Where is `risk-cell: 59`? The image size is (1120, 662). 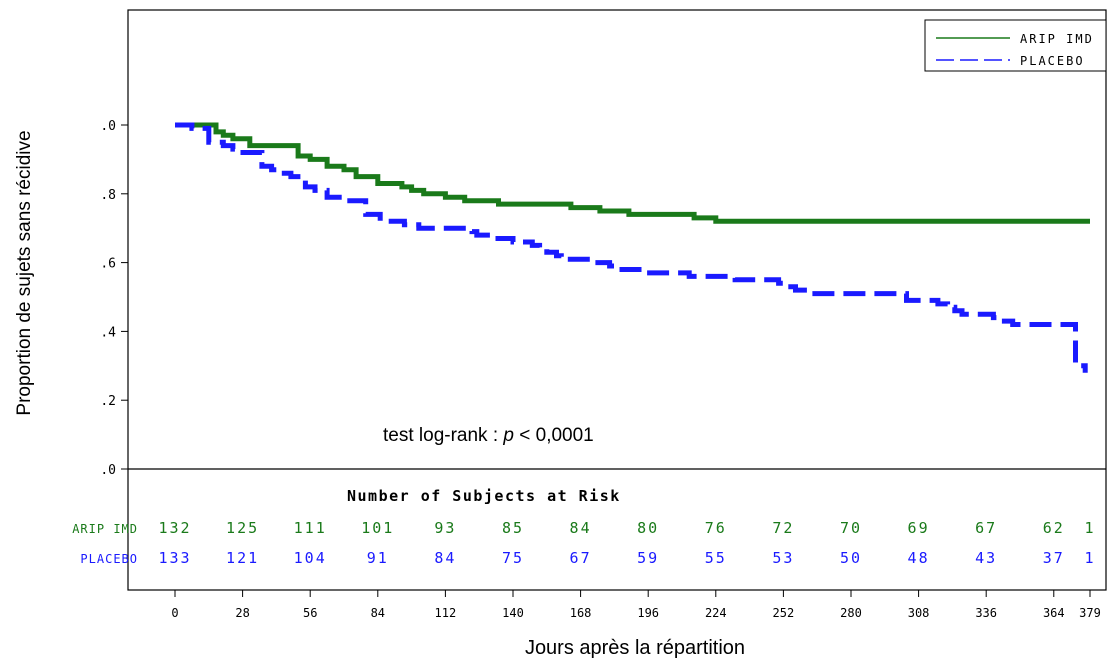
risk-cell: 59 is located at coordinates (648, 558).